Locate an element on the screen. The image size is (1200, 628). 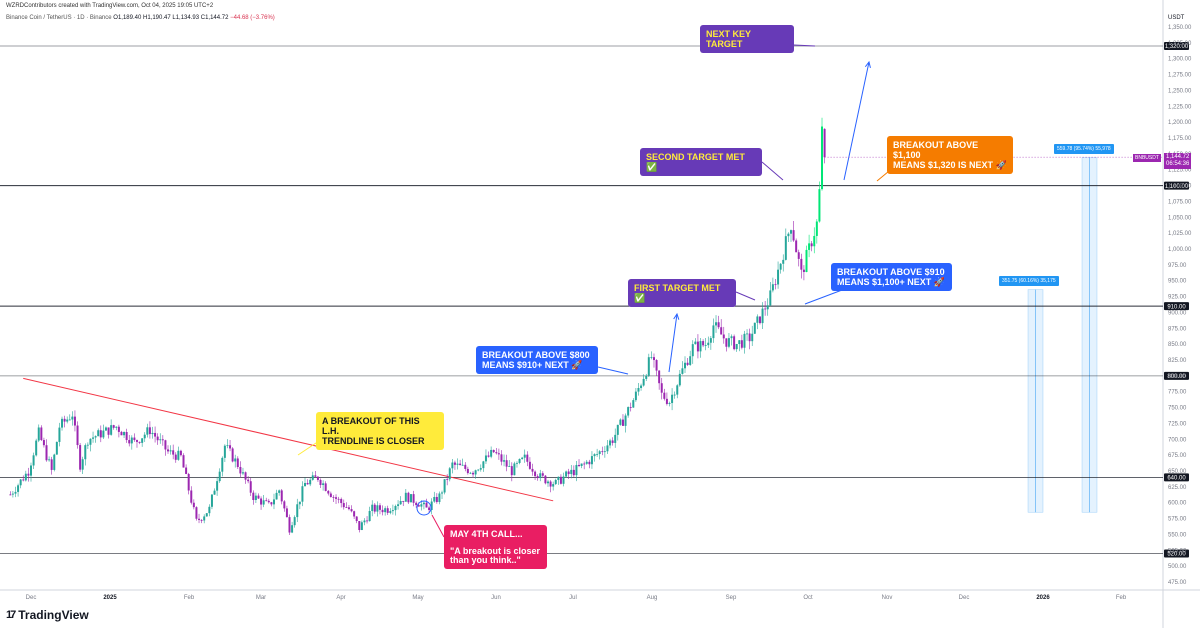
last-price-tag: 1,144.72 06:54:36 is located at coordinates (1178, 161).